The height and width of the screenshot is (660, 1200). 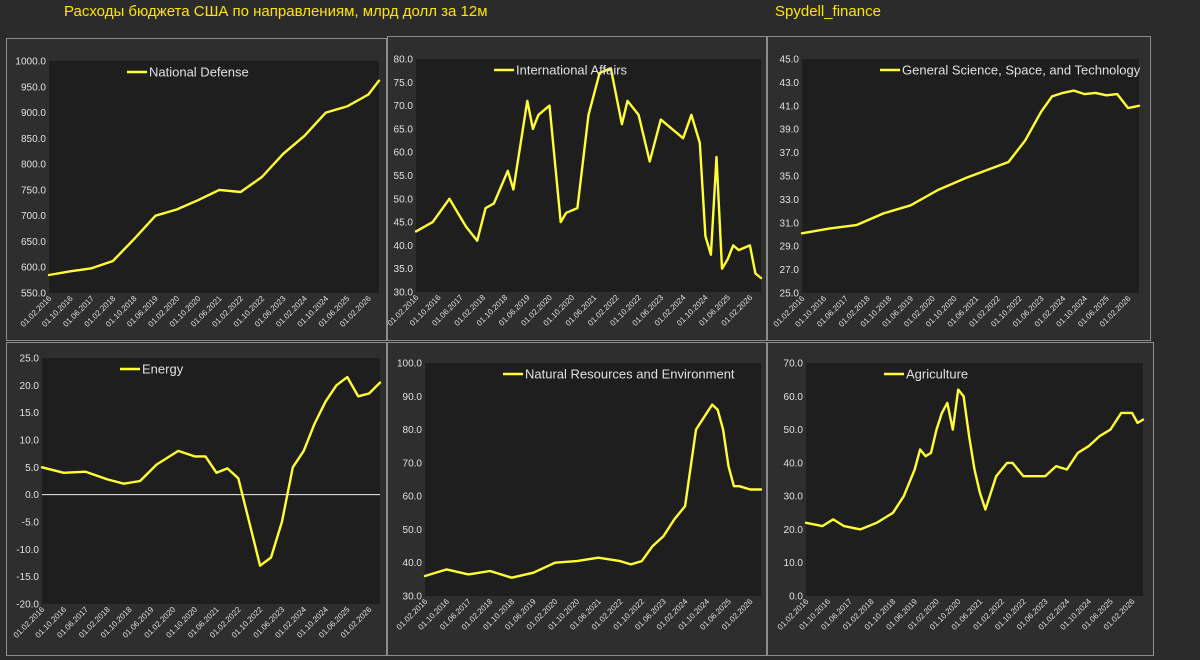 I want to click on y-tick-label: 900.0, so click(x=33, y=113).